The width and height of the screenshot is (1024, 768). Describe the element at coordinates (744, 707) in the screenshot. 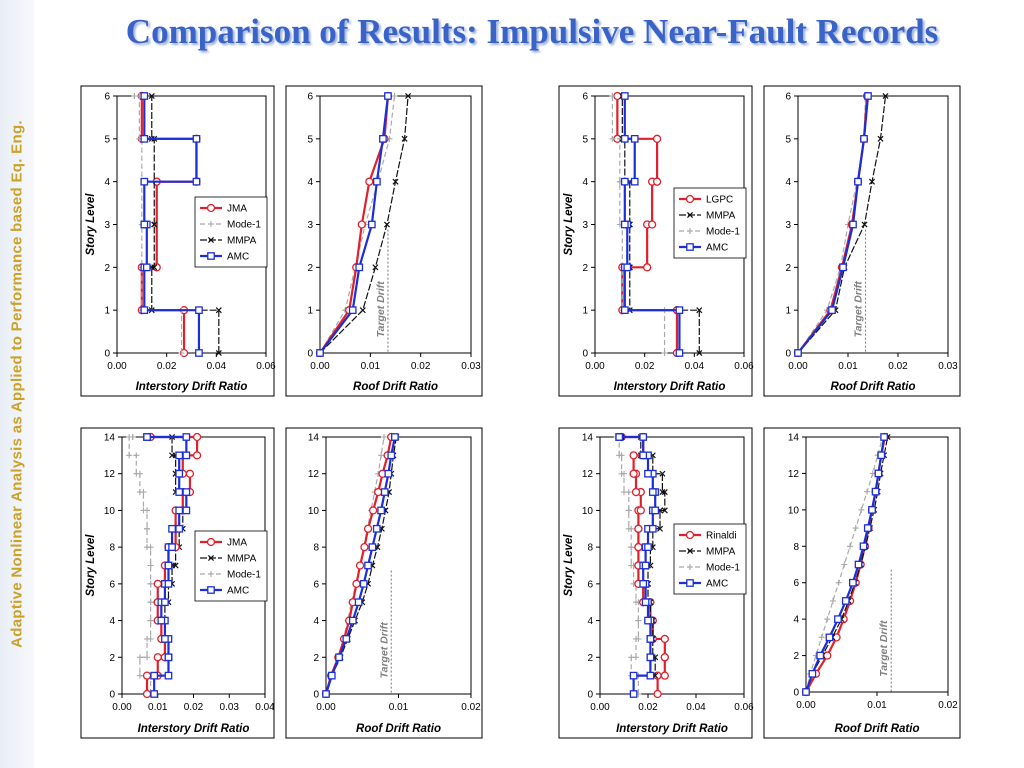

I see `x-tick-label: 0.06` at that location.